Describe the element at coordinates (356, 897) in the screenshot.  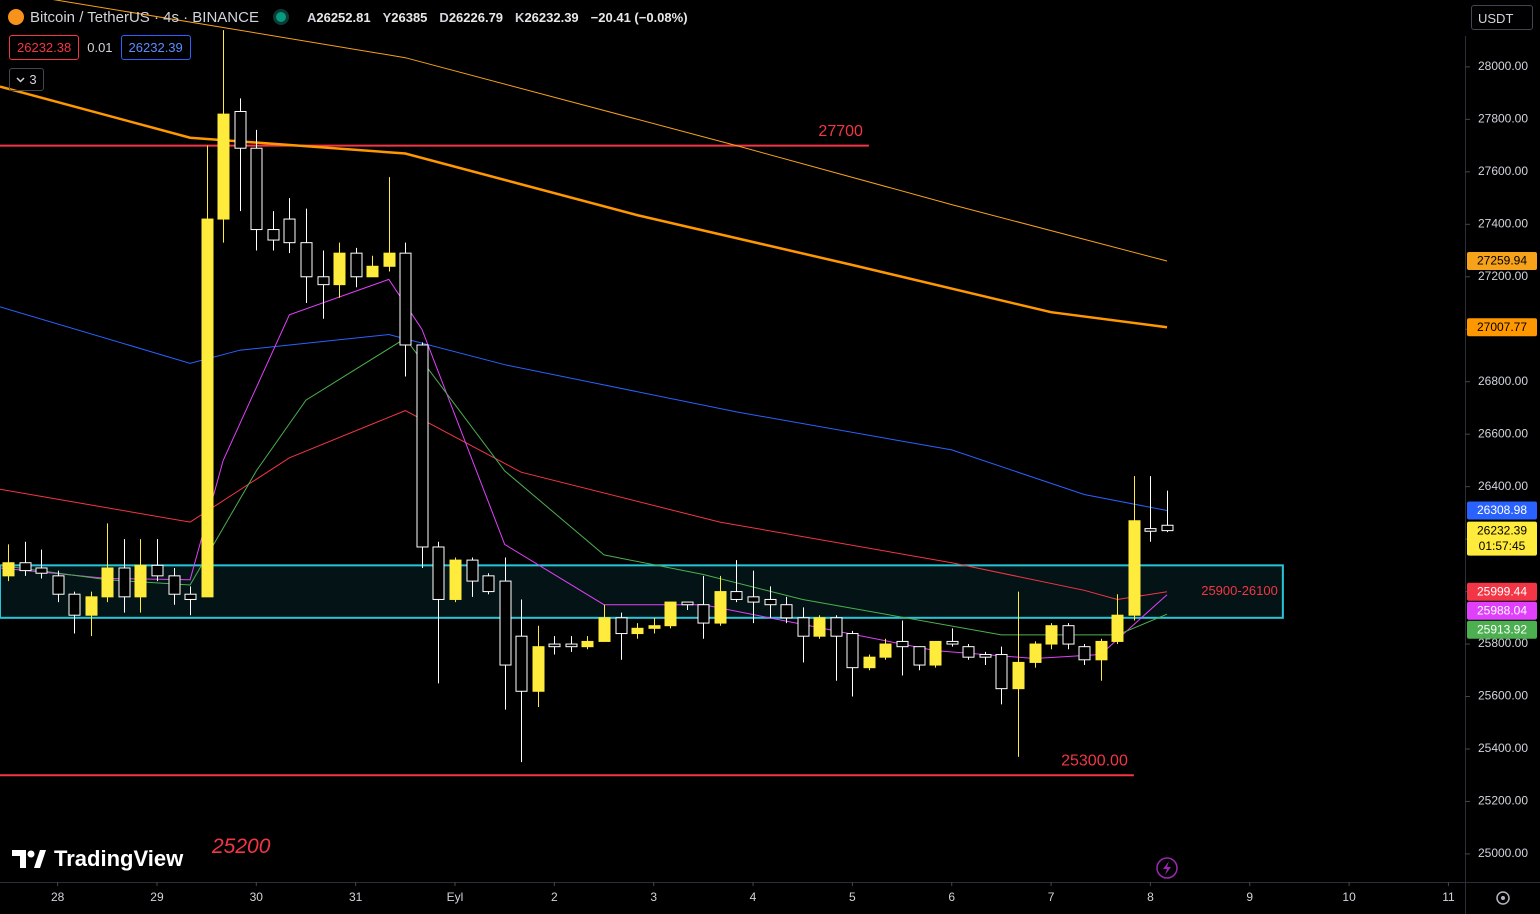
I see `x-tick-label: 31` at that location.